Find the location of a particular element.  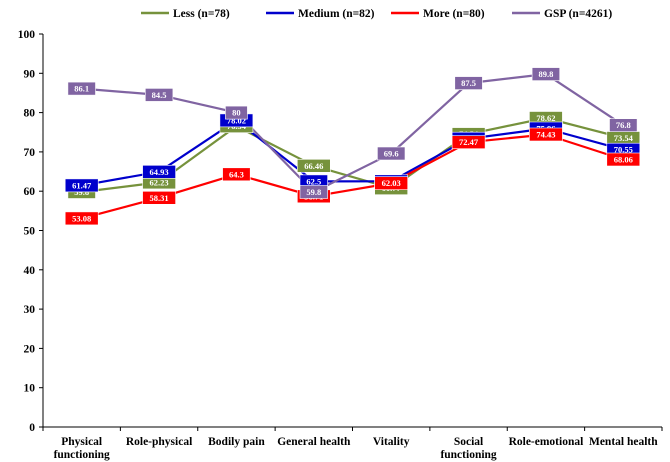

data-label-text: 74.43 is located at coordinates (545, 135).